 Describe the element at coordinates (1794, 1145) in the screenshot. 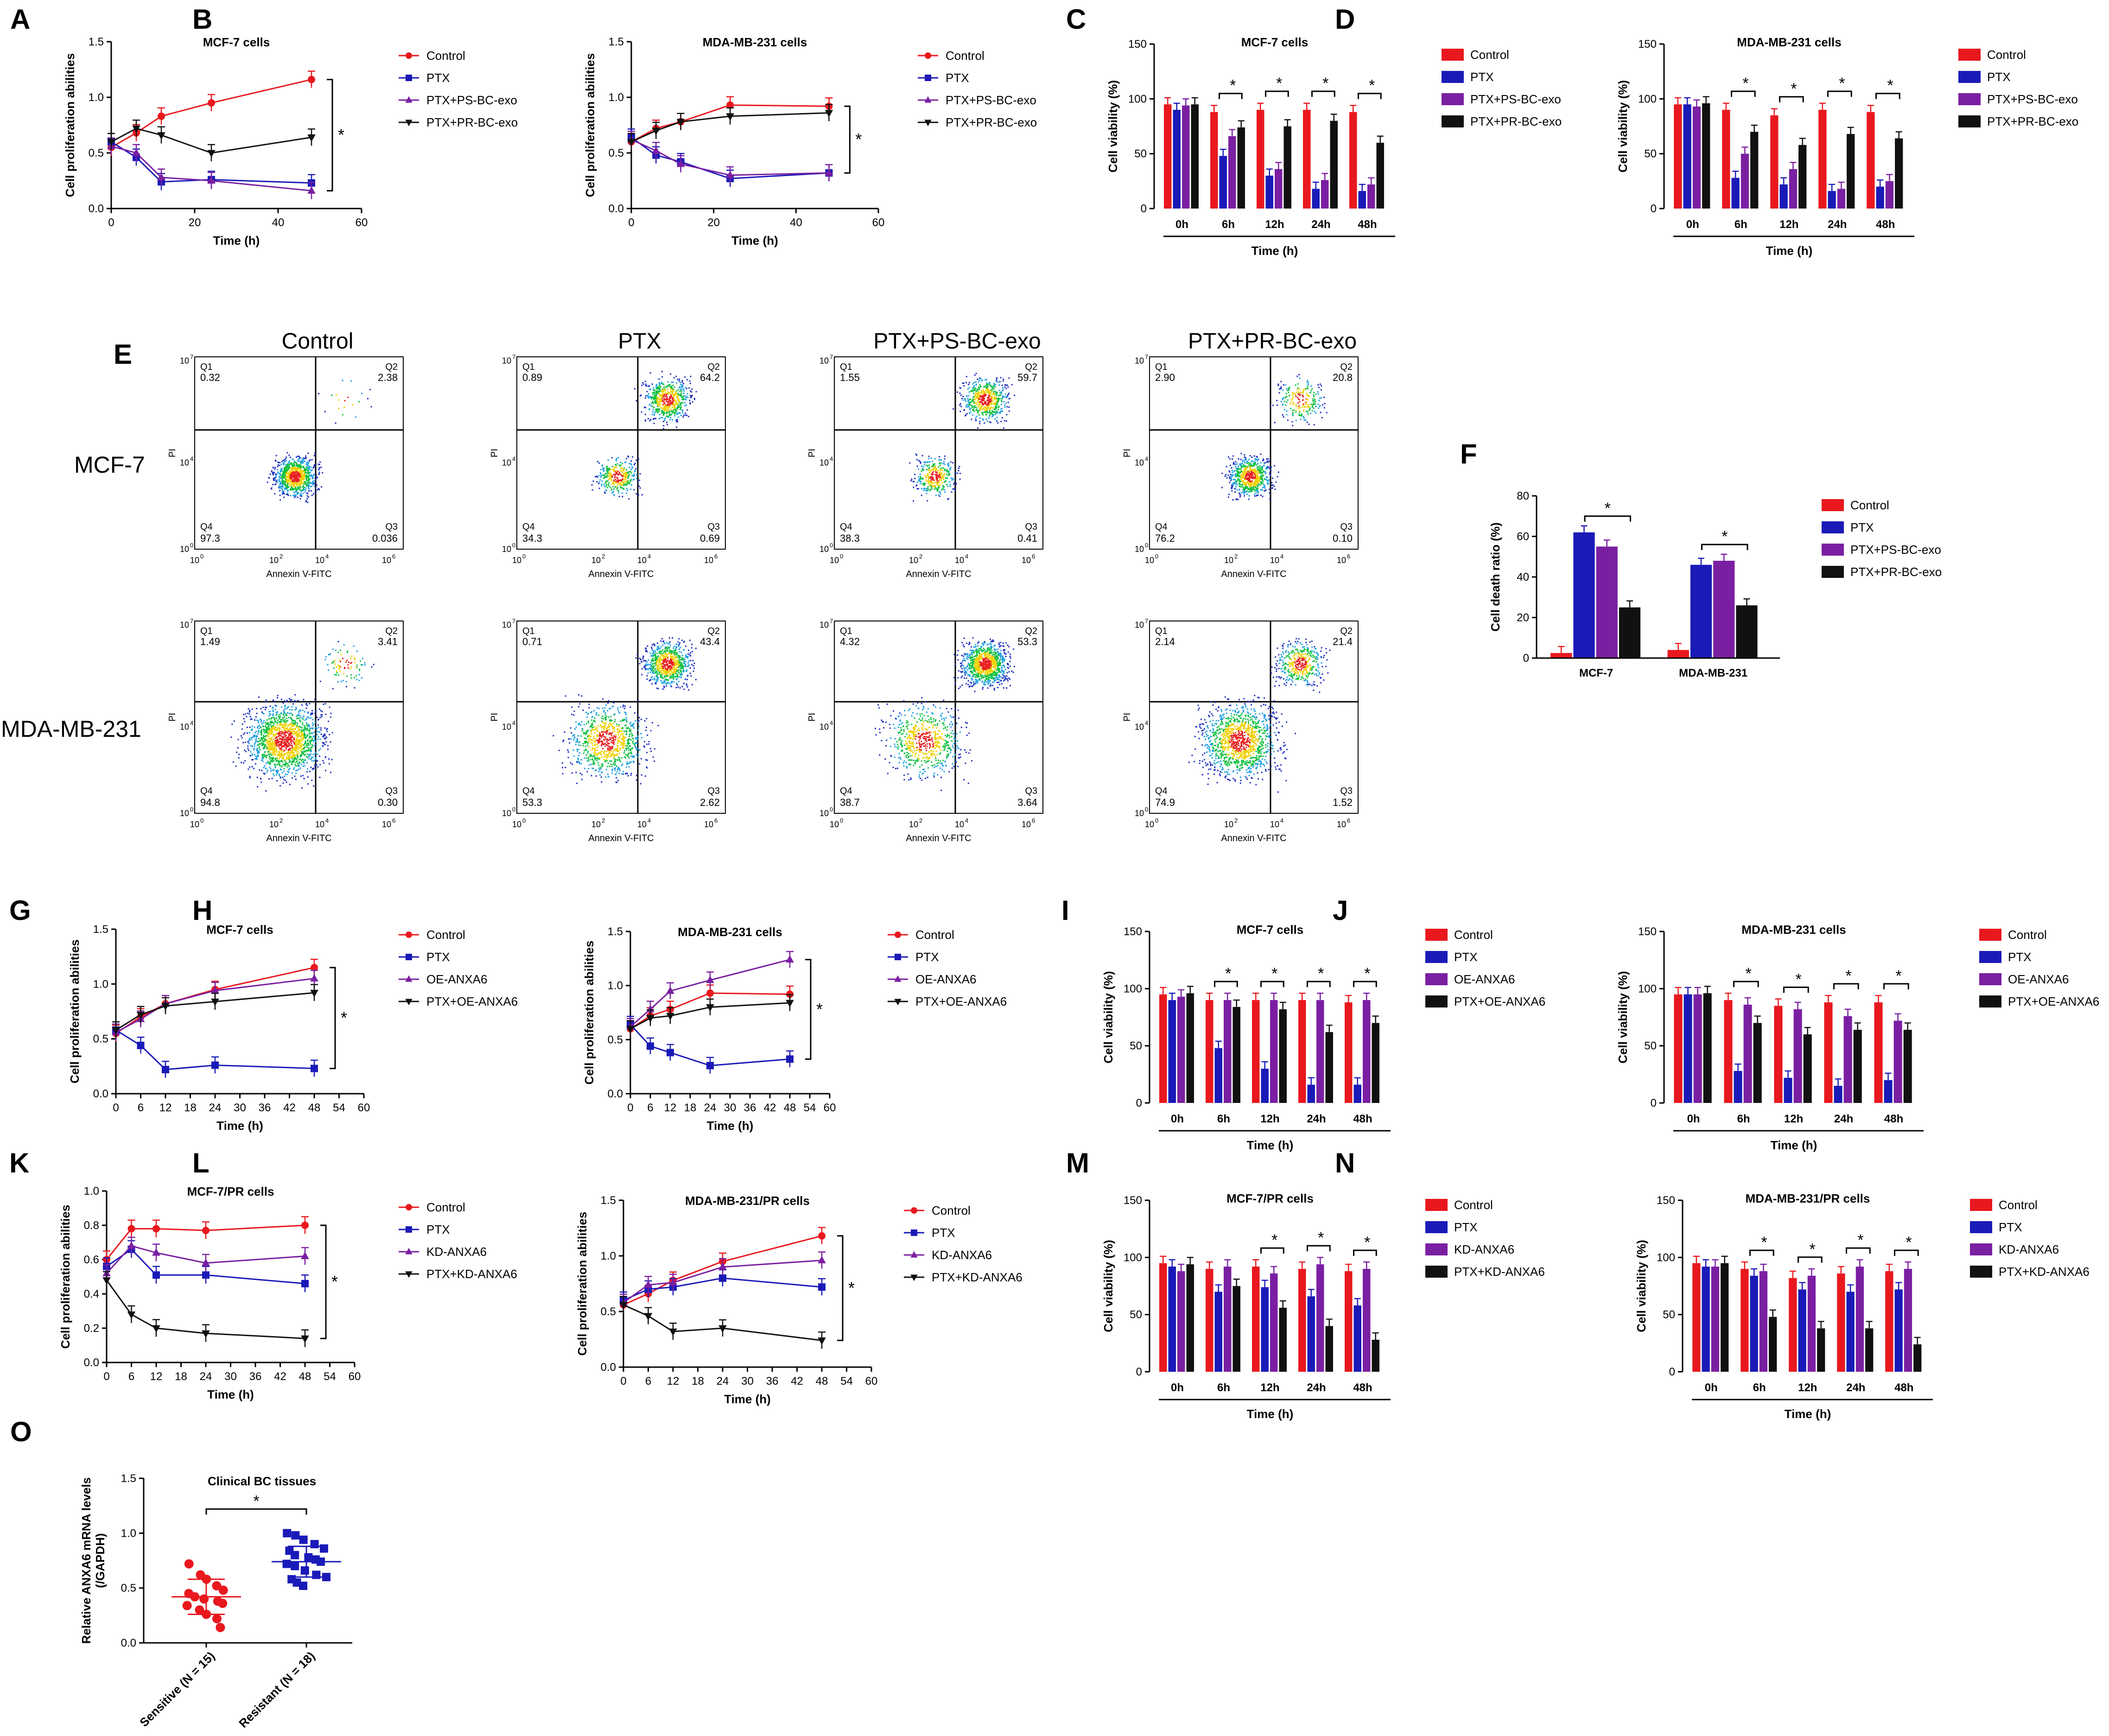

I see `x-axis-label: Time (h)` at that location.